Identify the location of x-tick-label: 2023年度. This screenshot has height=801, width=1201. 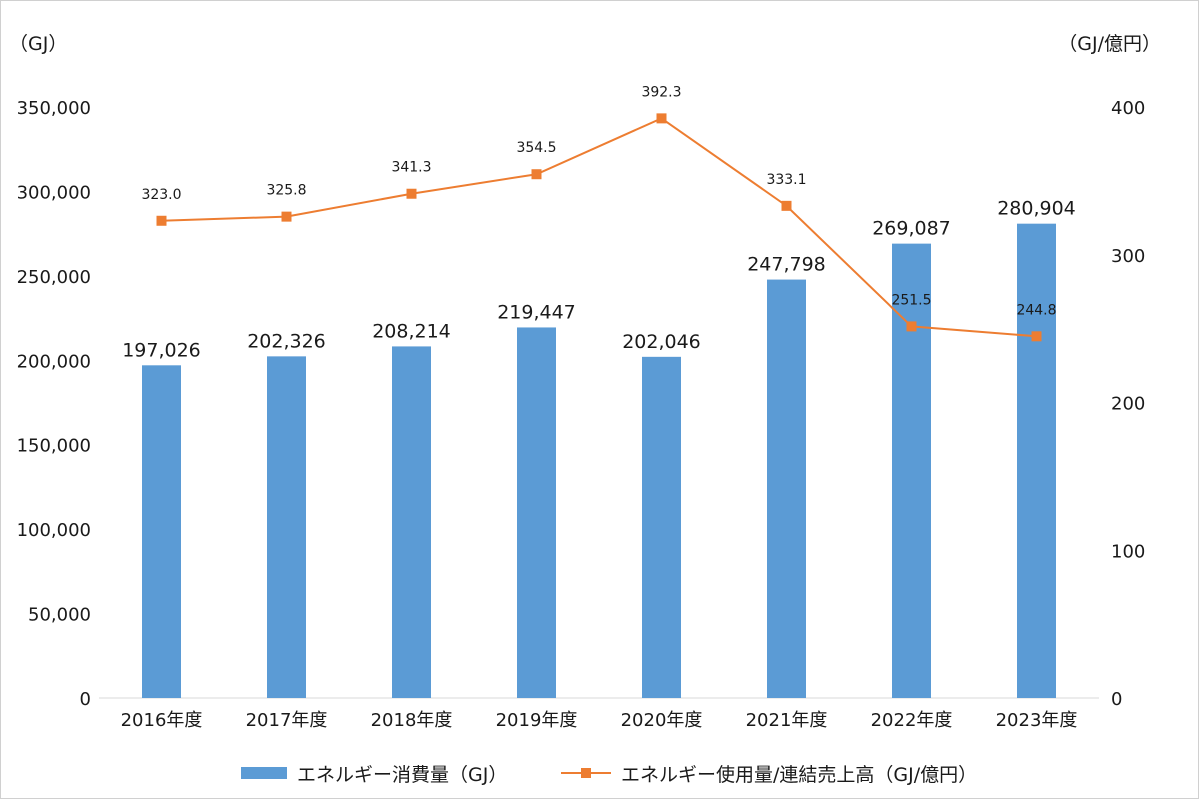
(1037, 720).